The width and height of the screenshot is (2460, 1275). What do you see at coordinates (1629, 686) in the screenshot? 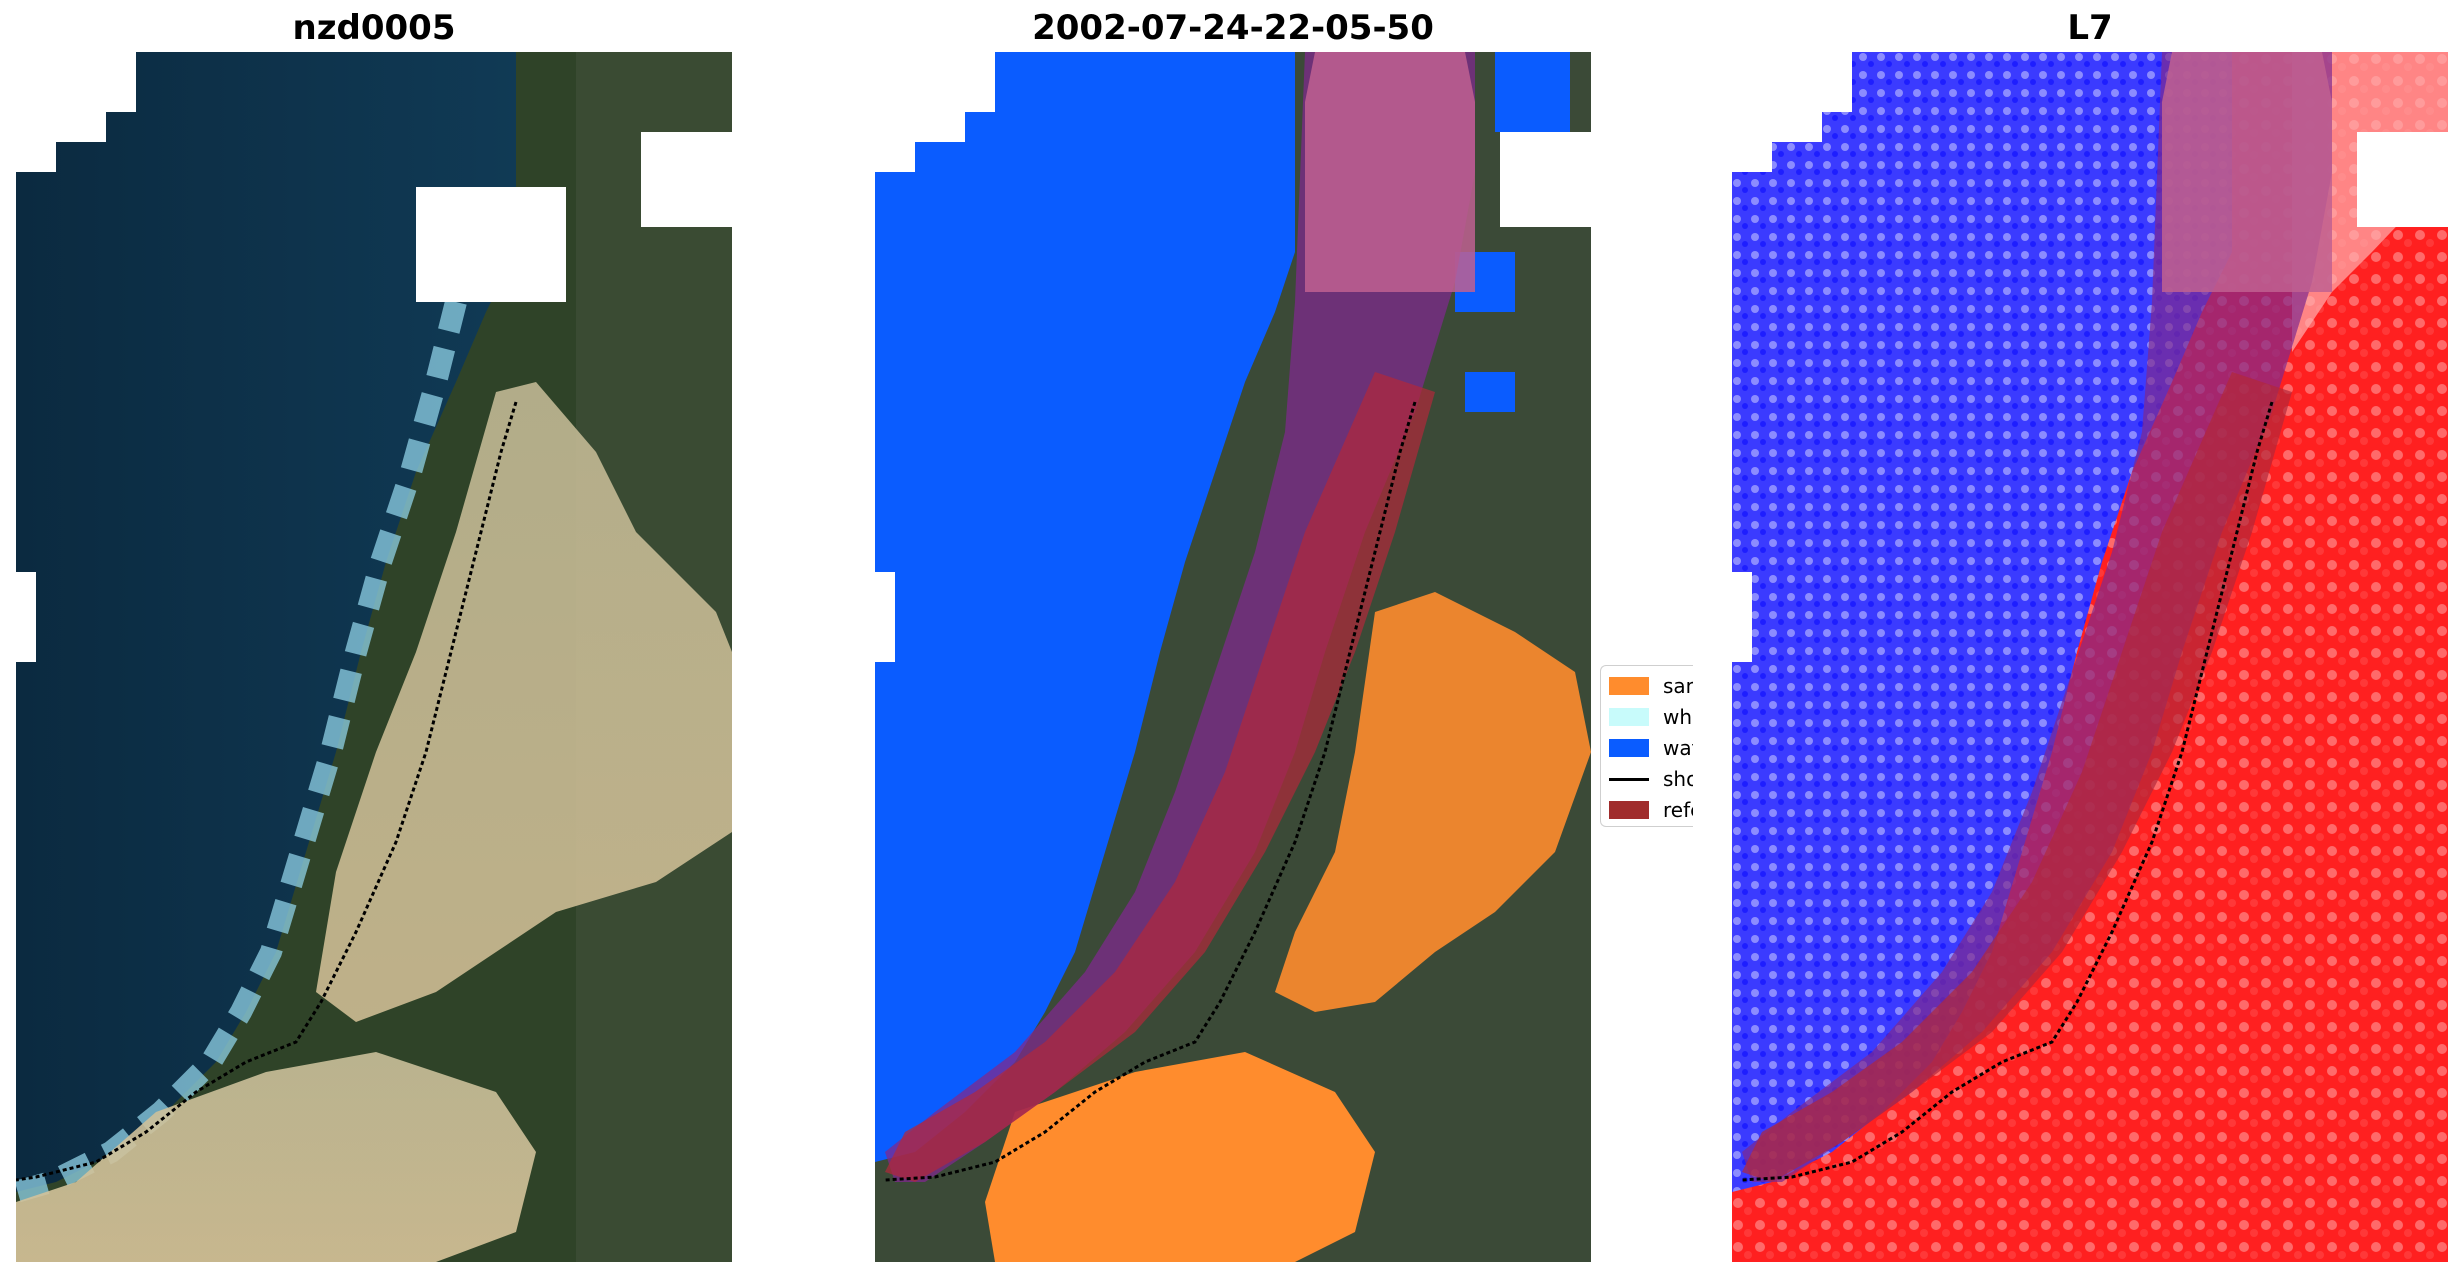
I see `sand-swatch` at bounding box center [1629, 686].